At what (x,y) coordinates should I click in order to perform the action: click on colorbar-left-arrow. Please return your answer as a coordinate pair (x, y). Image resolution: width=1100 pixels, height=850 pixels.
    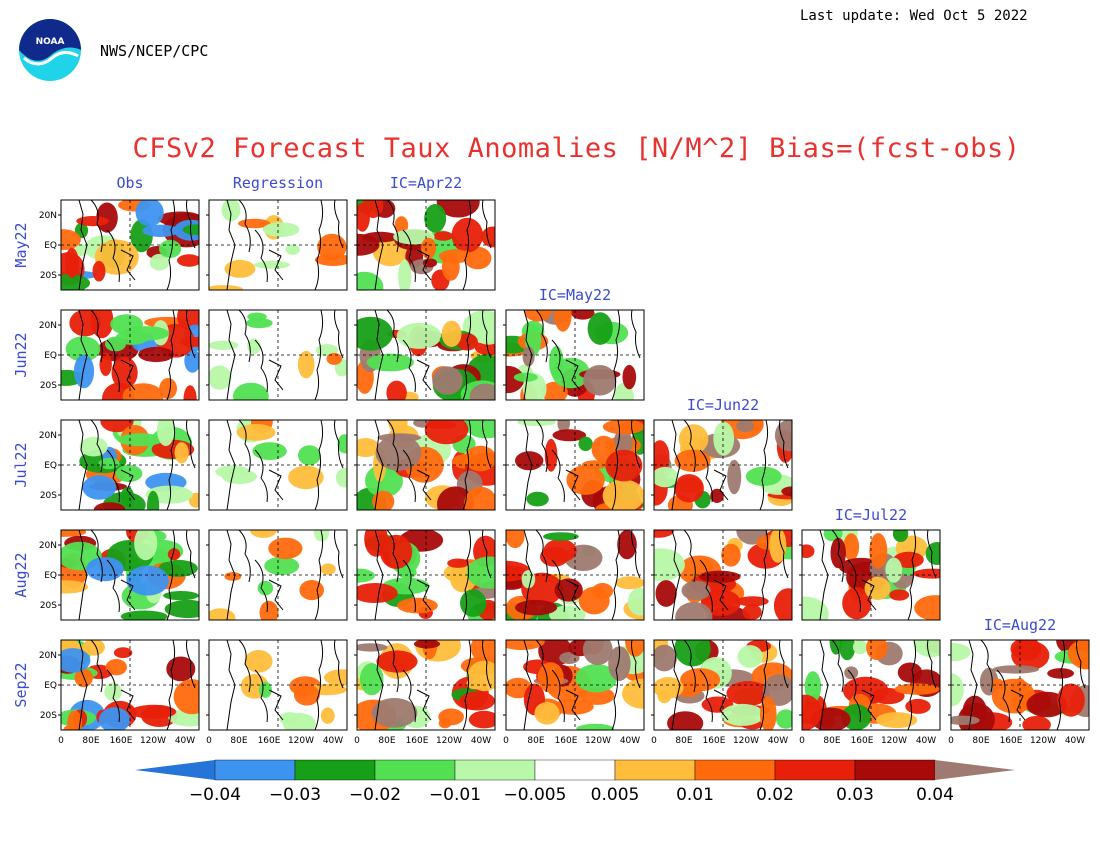
    Looking at the image, I should click on (175, 770).